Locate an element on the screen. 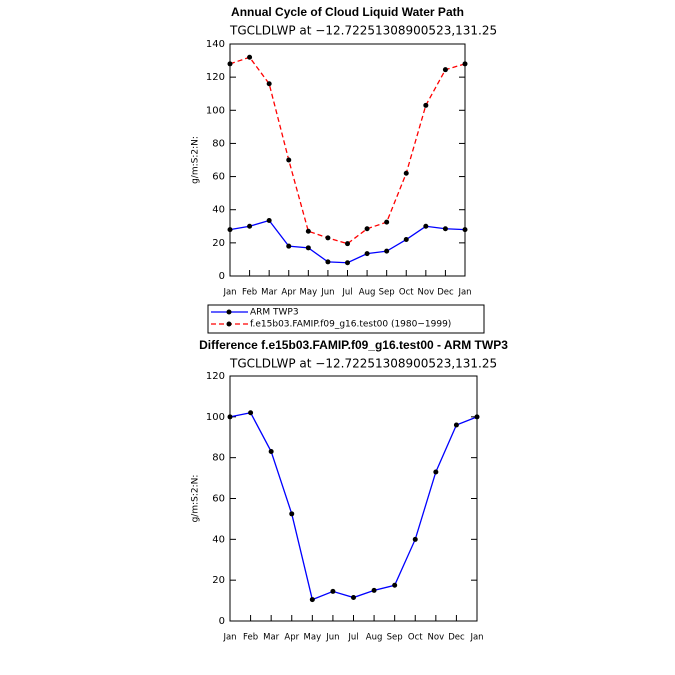 The image size is (675, 675). legend-label: ARM TWP3 is located at coordinates (274, 313).